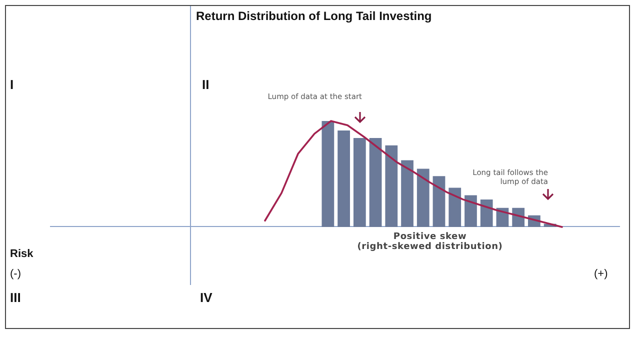 This screenshot has height=341, width=636. I want to click on text: II, so click(206, 84).